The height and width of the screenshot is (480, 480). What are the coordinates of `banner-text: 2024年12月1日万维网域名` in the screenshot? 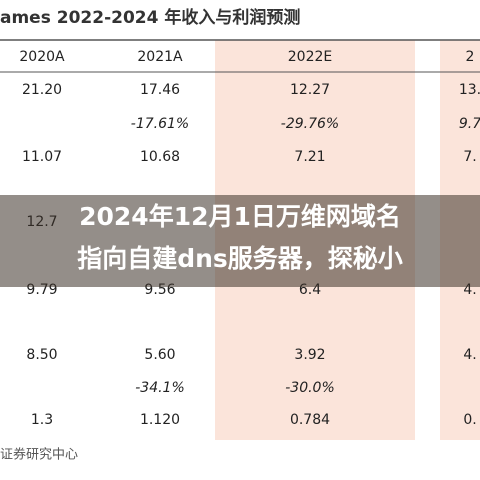 It's located at (240, 216).